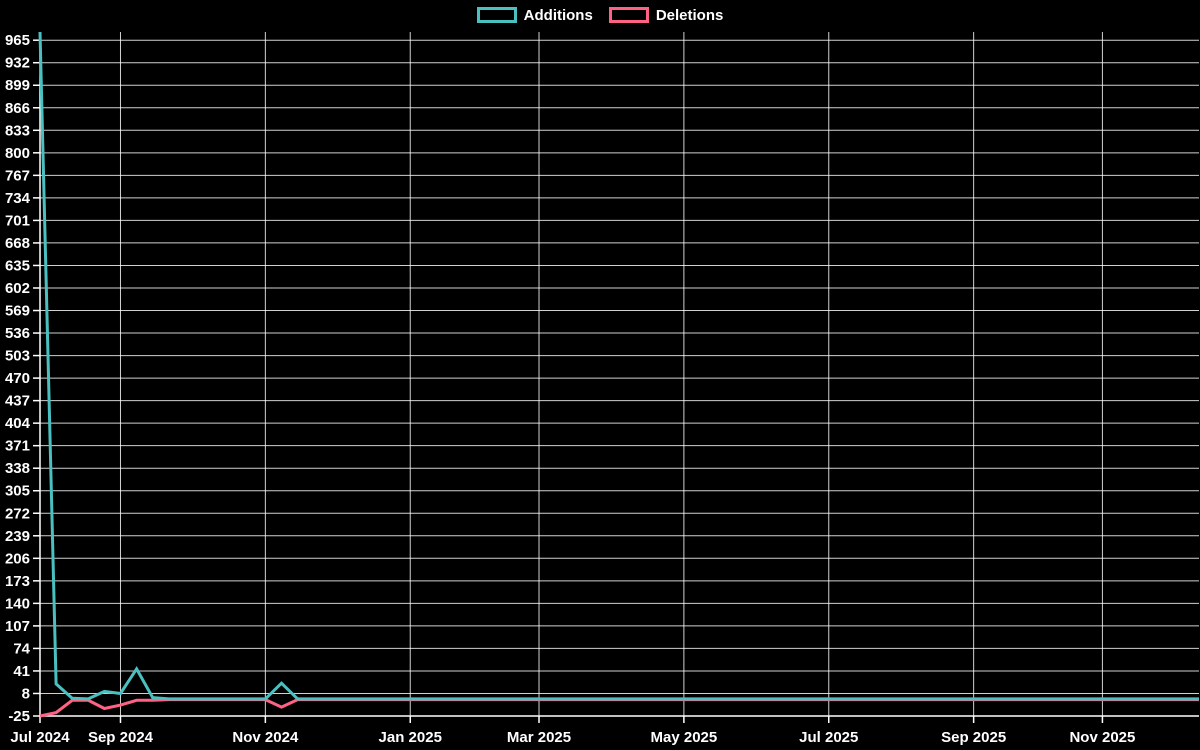 This screenshot has width=1200, height=750. I want to click on legend-item-additions: Additions, so click(534, 15).